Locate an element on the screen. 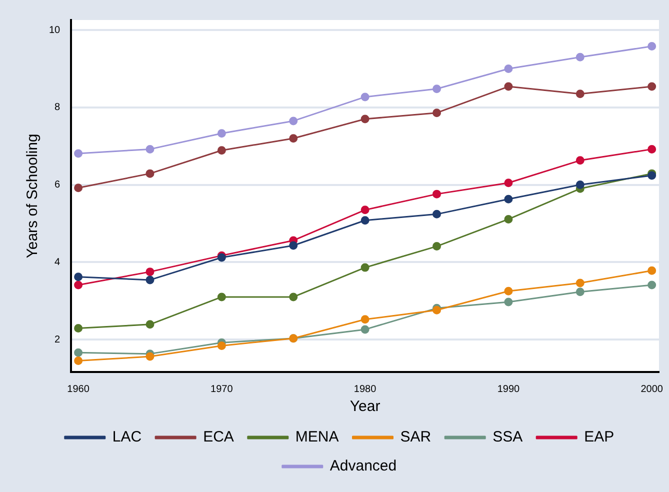 The width and height of the screenshot is (669, 492). legend-label: ECA is located at coordinates (218, 437).